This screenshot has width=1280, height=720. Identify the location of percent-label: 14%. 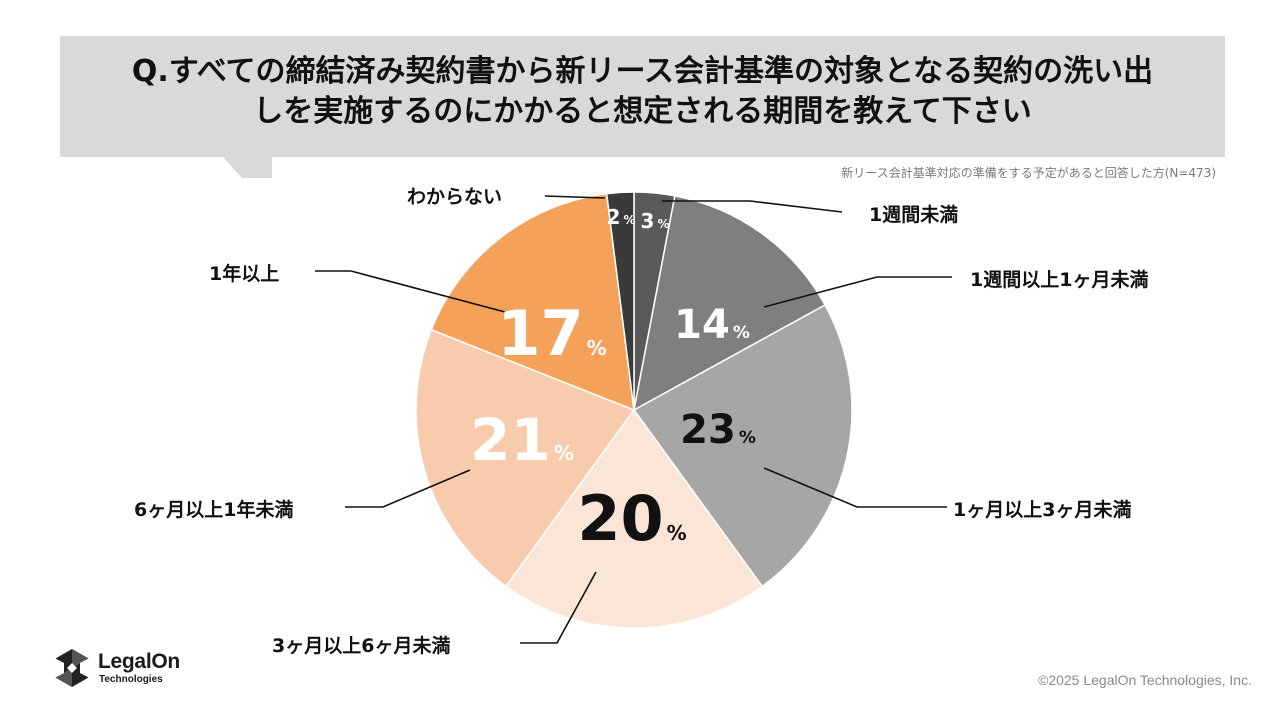
(712, 325).